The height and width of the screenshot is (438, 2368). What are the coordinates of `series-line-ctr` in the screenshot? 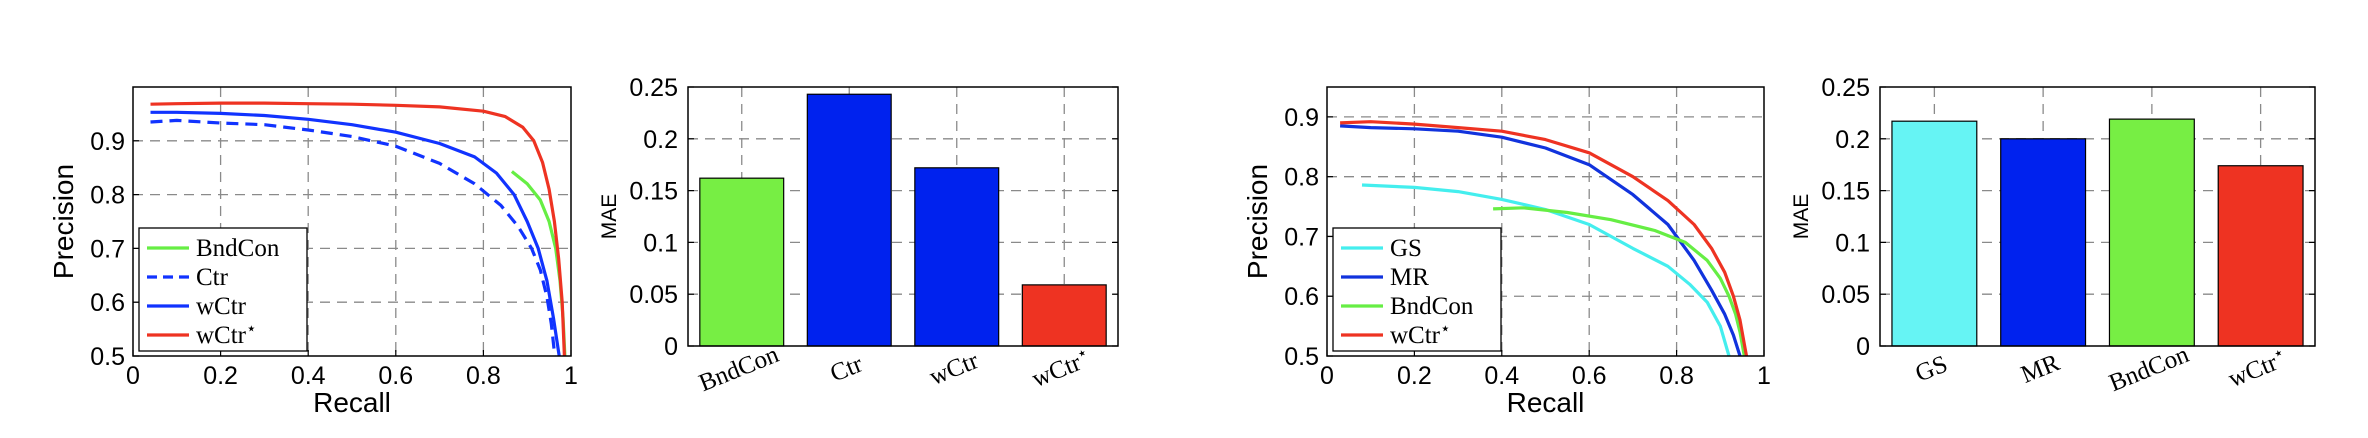 It's located at (353, 237).